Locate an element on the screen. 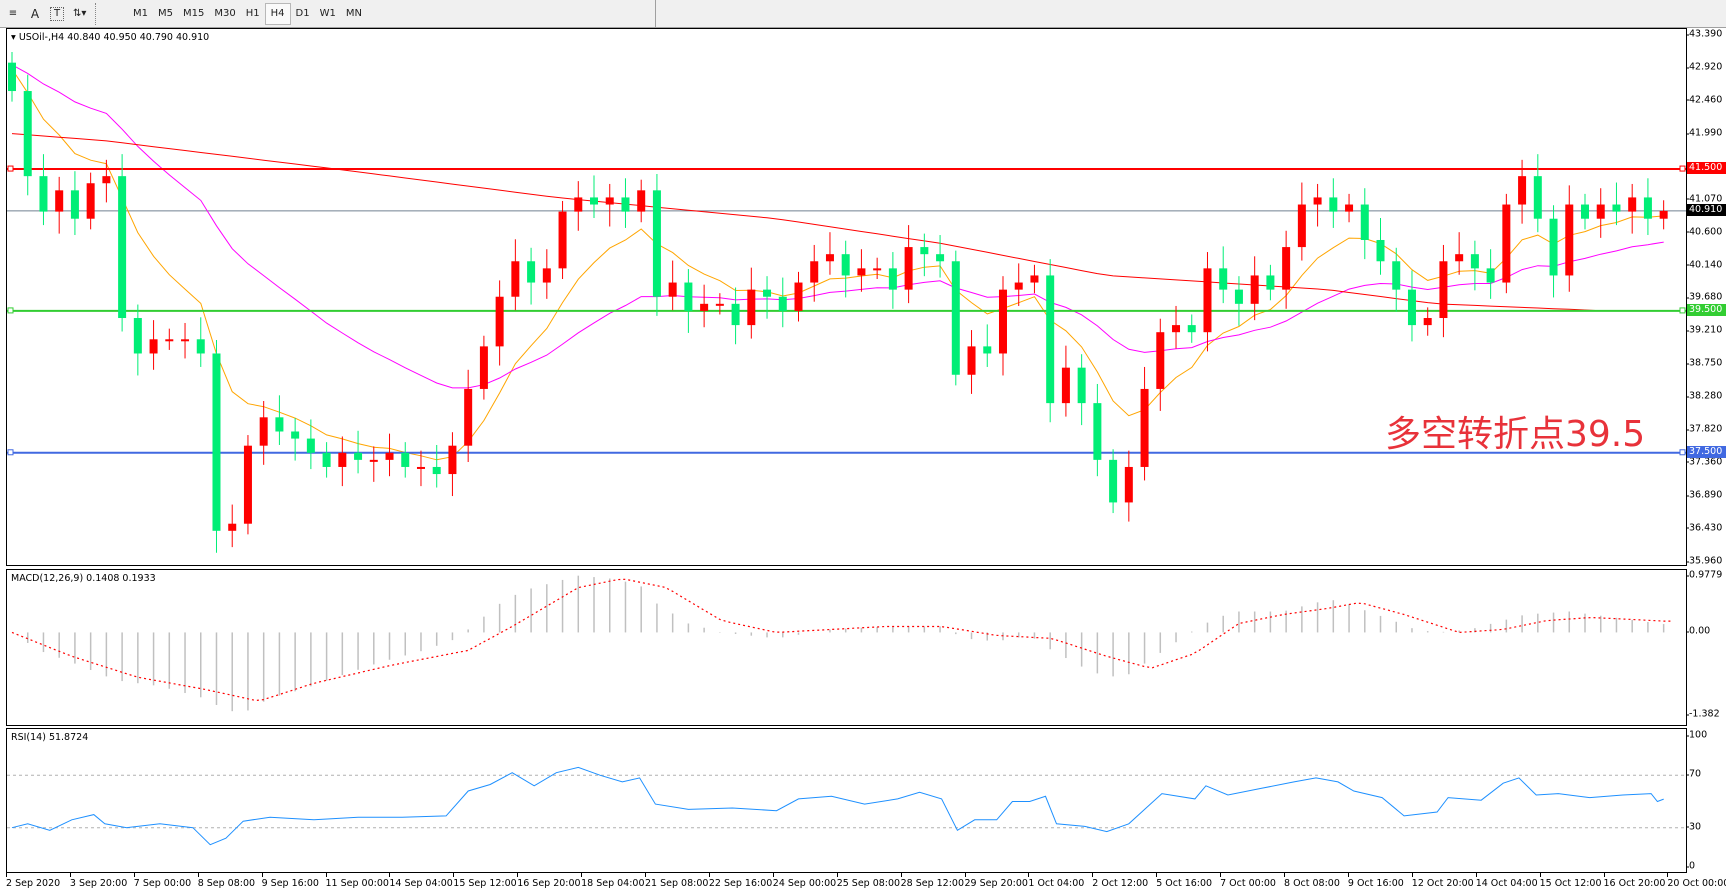 Image resolution: width=1726 pixels, height=896 pixels. time-tick-label: 12 Oct 20:00 is located at coordinates (1442, 881).